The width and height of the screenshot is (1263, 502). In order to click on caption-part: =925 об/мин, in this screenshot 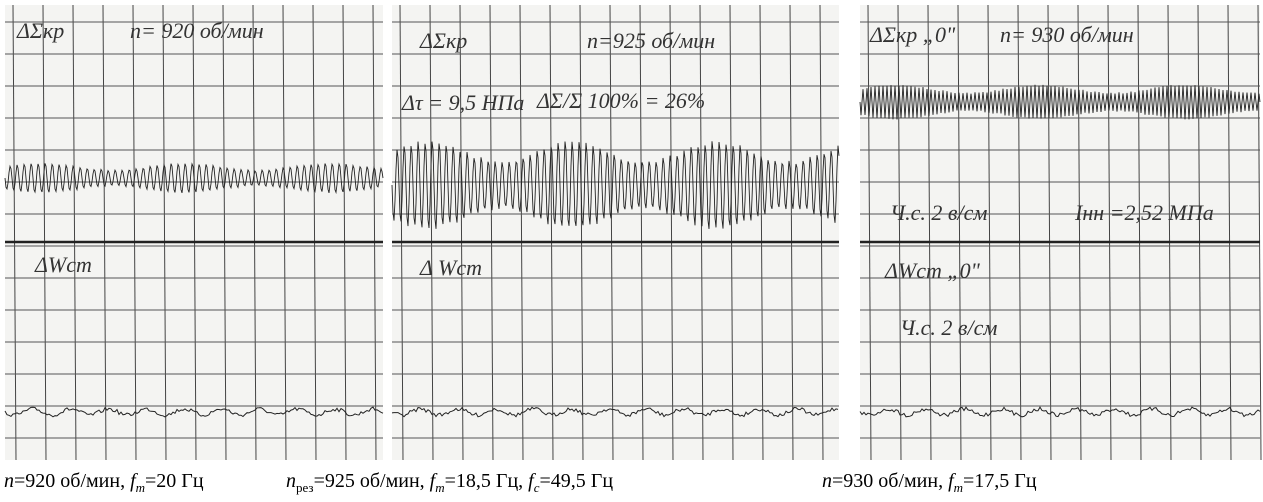, I will do `click(371, 481)`.